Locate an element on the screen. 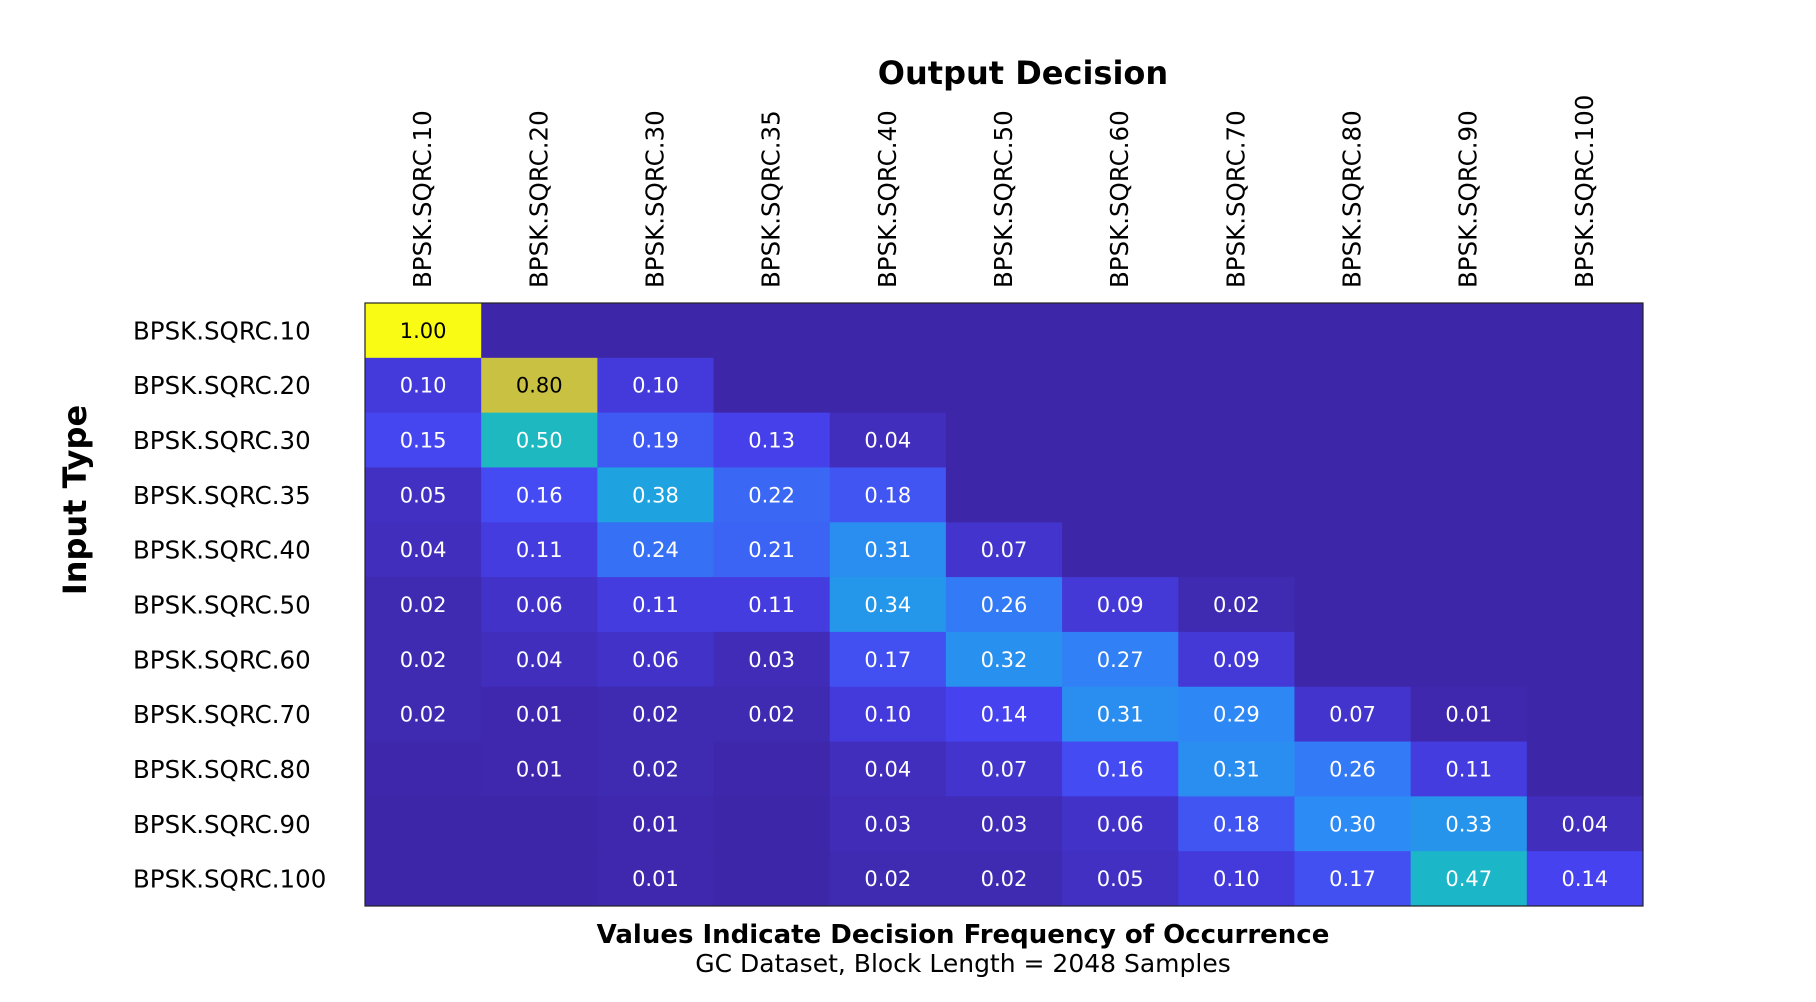 The height and width of the screenshot is (1002, 1816). cell-value-label: 0.09 is located at coordinates (1120, 605).